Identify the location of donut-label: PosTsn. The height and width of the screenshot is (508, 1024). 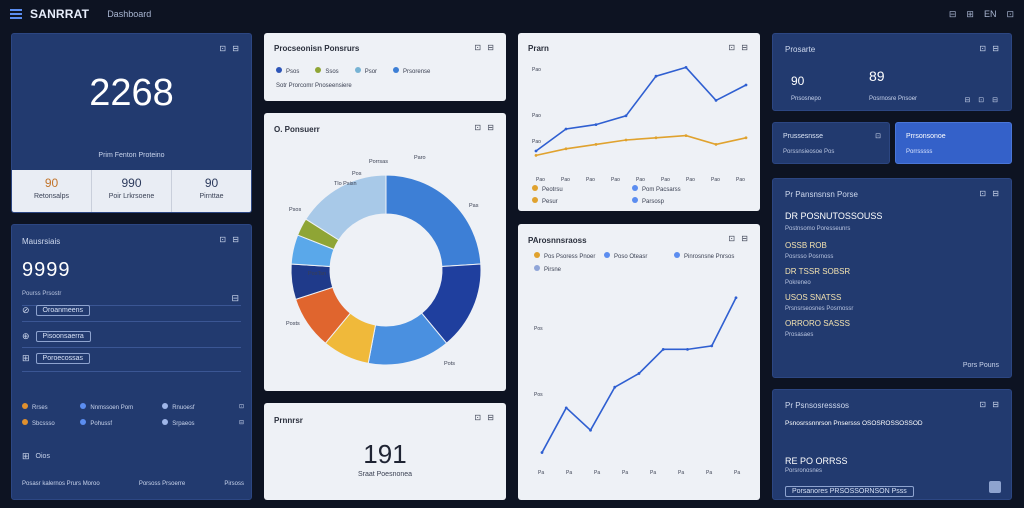
(317, 274).